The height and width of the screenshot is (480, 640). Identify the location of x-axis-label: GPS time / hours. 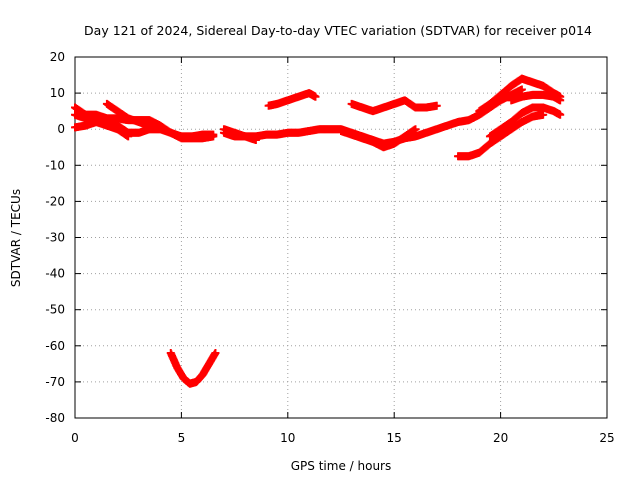
(341, 466).